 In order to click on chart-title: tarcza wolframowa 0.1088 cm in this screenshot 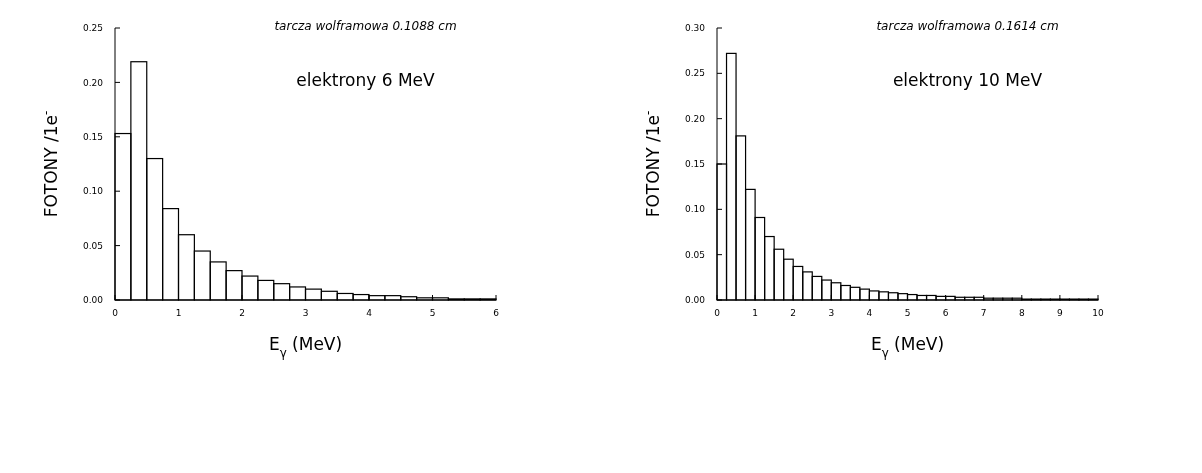, I will do `click(365, 26)`.